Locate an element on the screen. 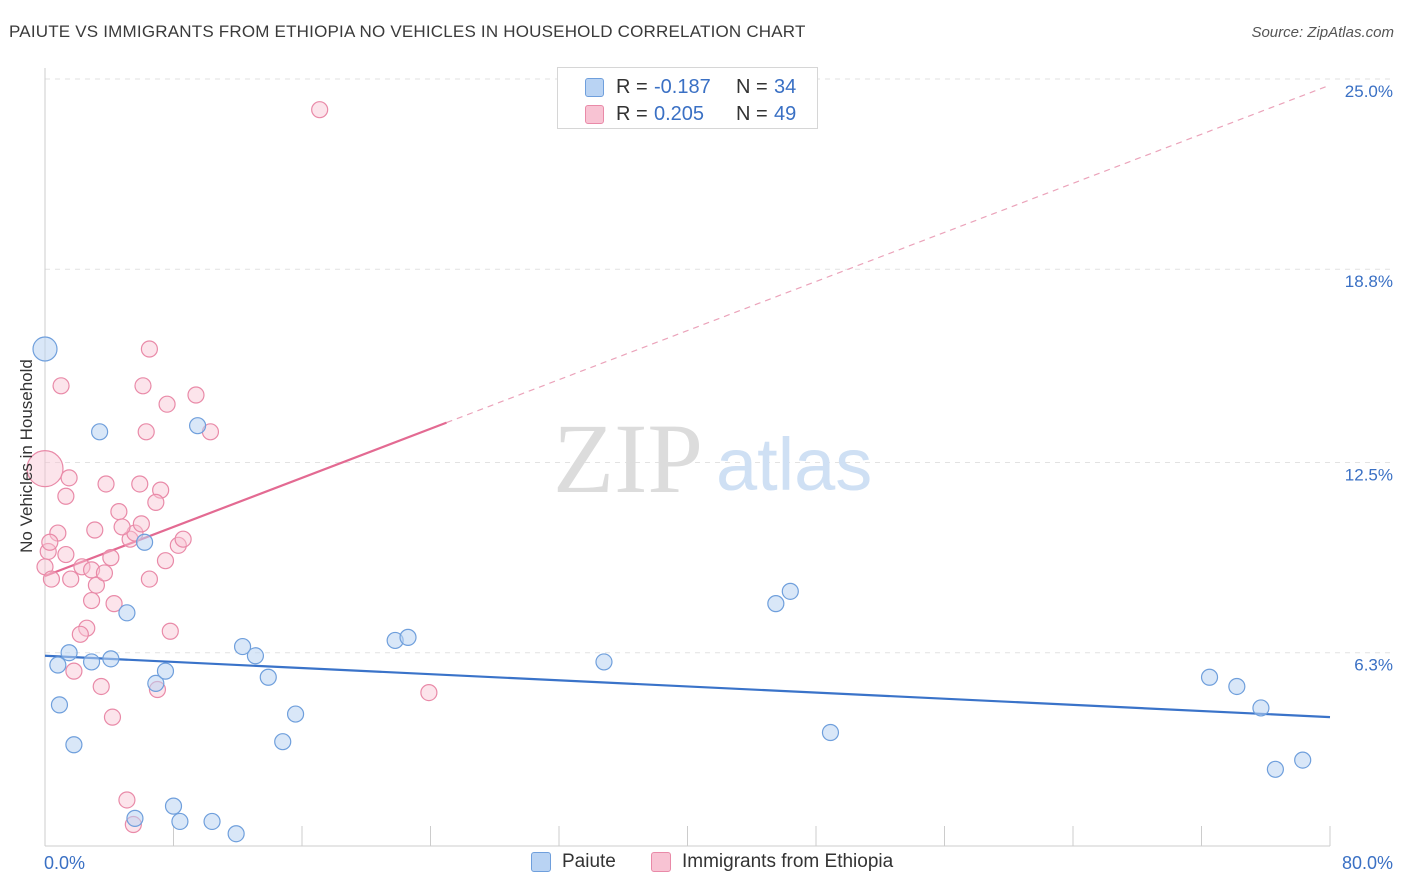  trend-line-paiute is located at coordinates (687, 686).